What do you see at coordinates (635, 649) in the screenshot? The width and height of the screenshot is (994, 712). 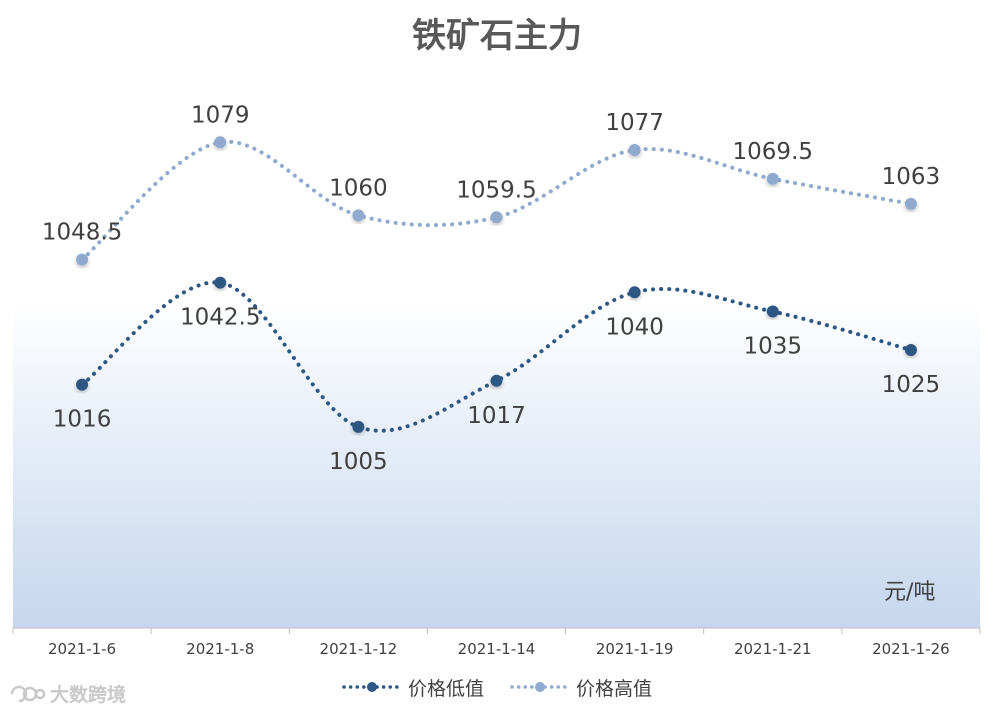 I see `x-tick-label: 2021-1-19` at bounding box center [635, 649].